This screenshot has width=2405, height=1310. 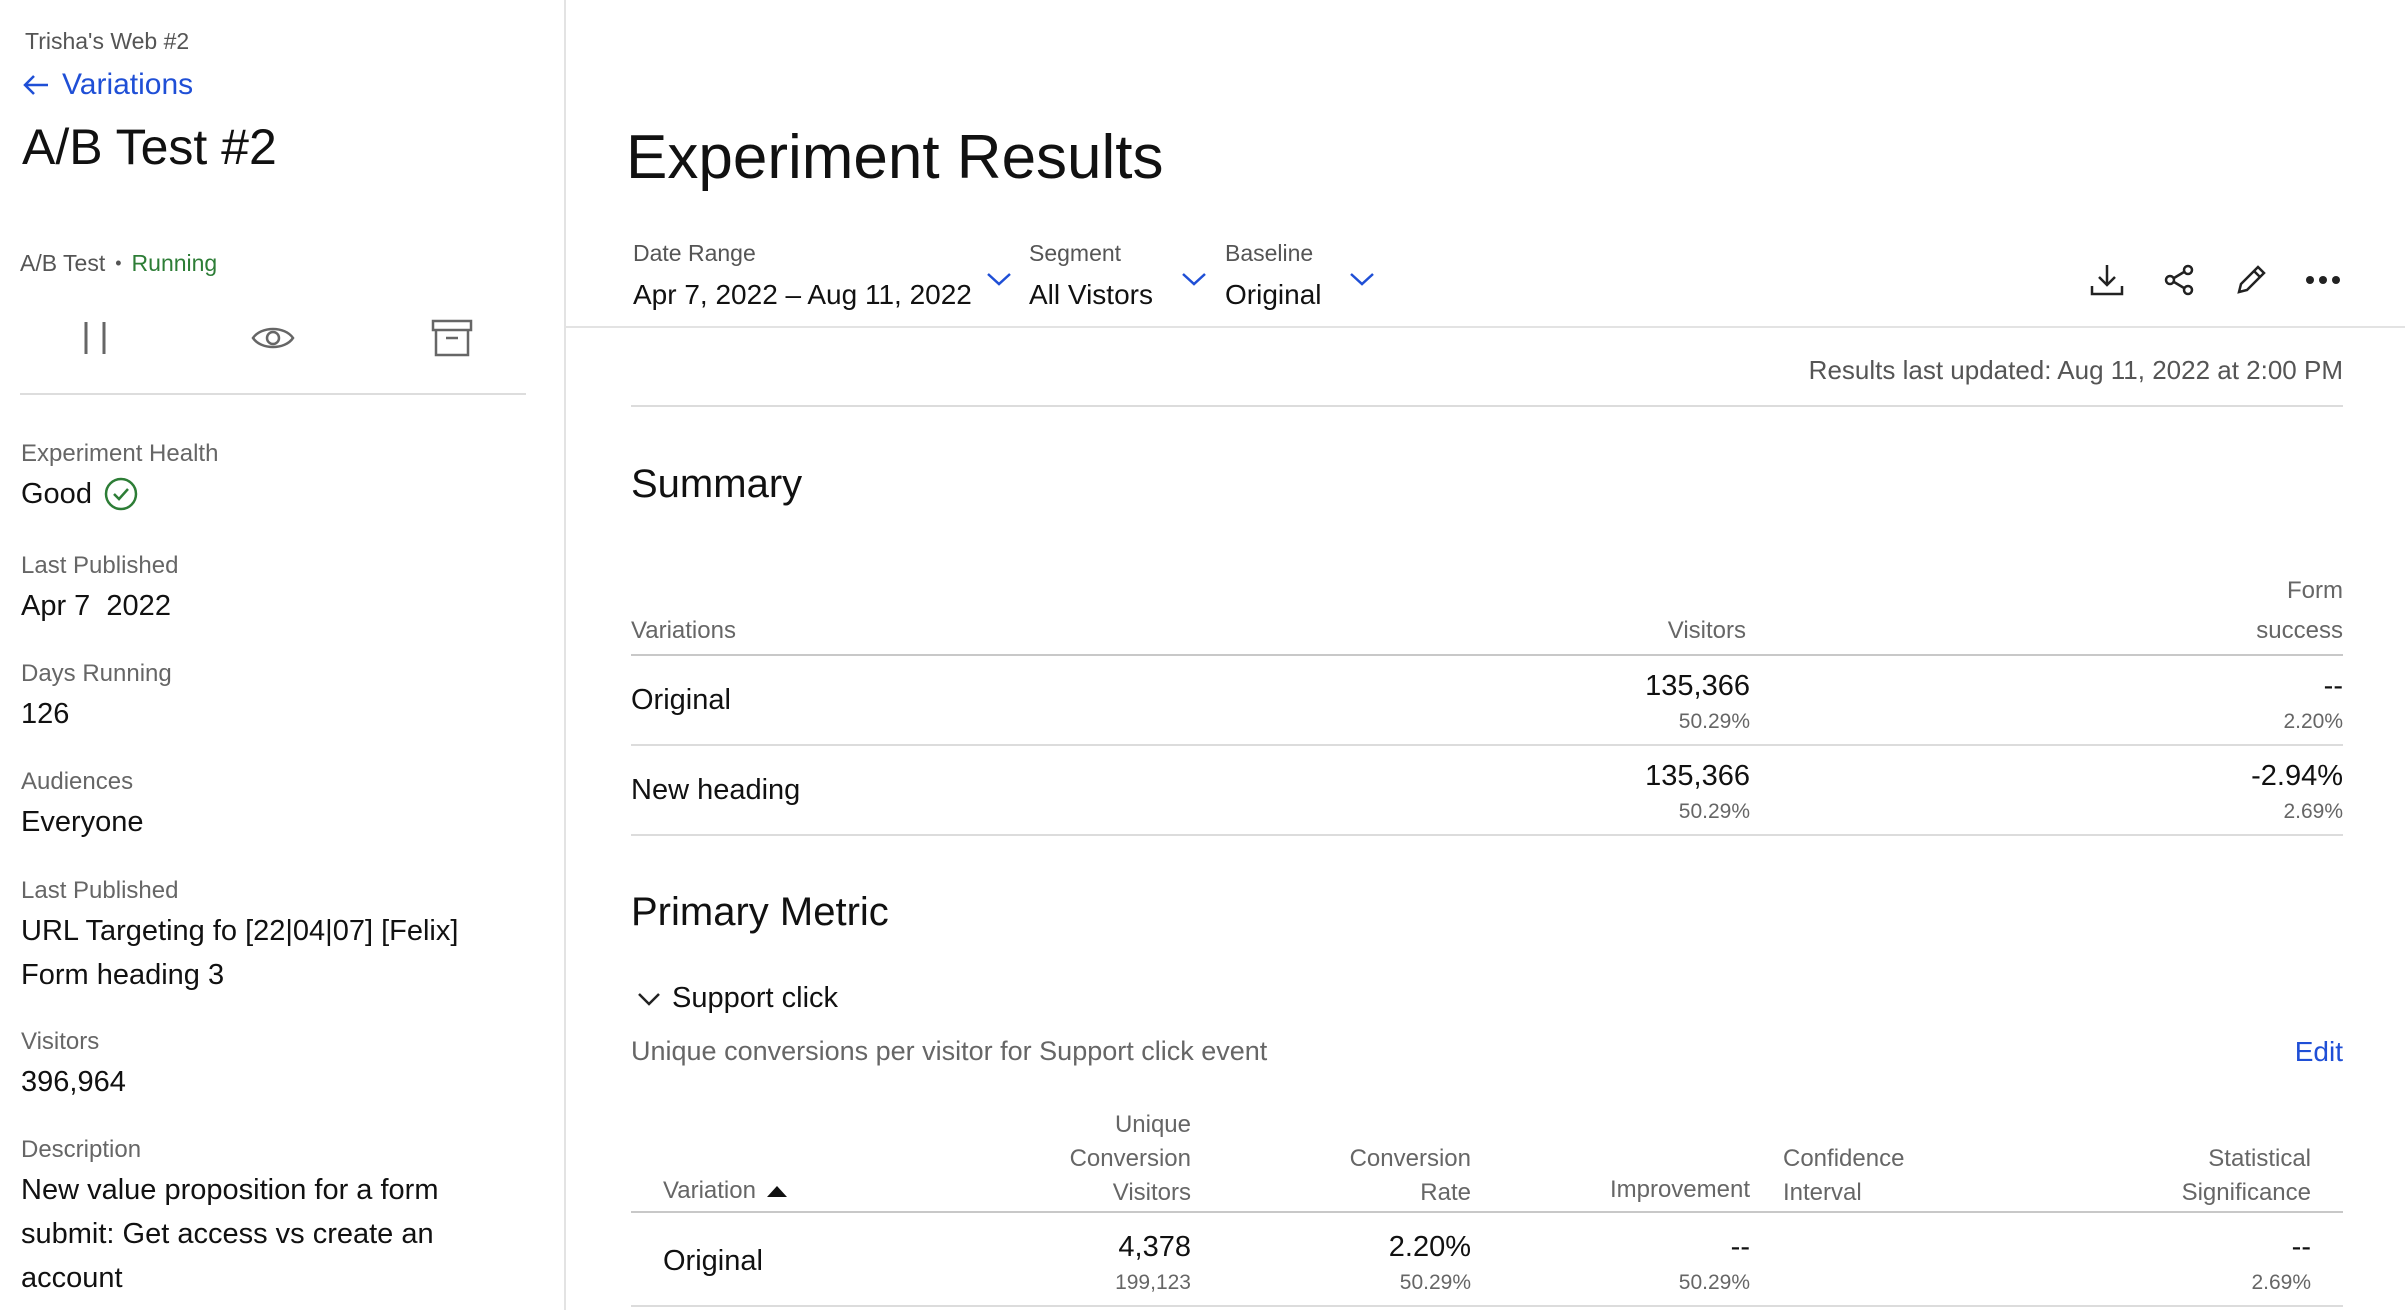 What do you see at coordinates (2313, 811) in the screenshot?
I see `success-pct: 2.69%` at bounding box center [2313, 811].